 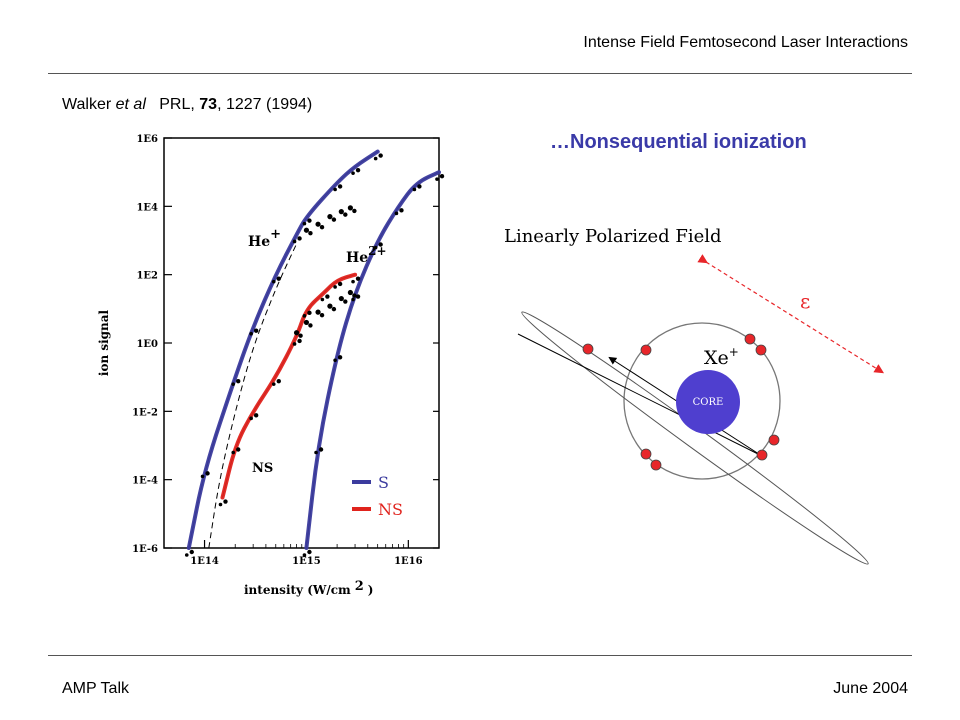 I want to click on y-tick-label: 1E-2, so click(x=145, y=412).